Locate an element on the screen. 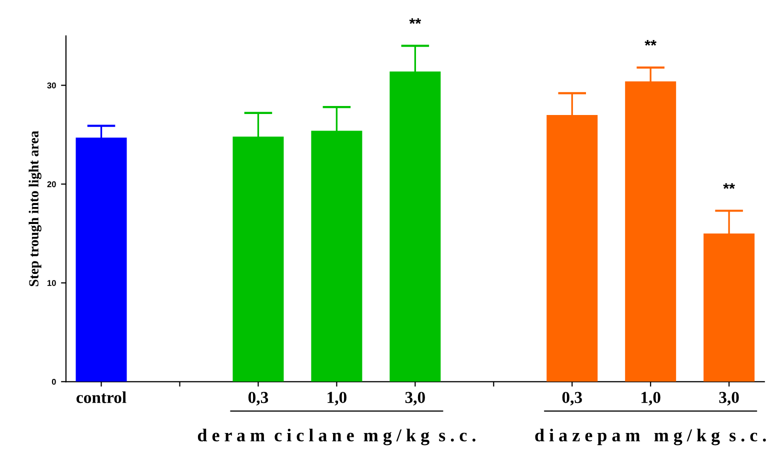 Image resolution: width=776 pixels, height=449 pixels. y-axis-title: Step trough into light area is located at coordinates (35, 208).